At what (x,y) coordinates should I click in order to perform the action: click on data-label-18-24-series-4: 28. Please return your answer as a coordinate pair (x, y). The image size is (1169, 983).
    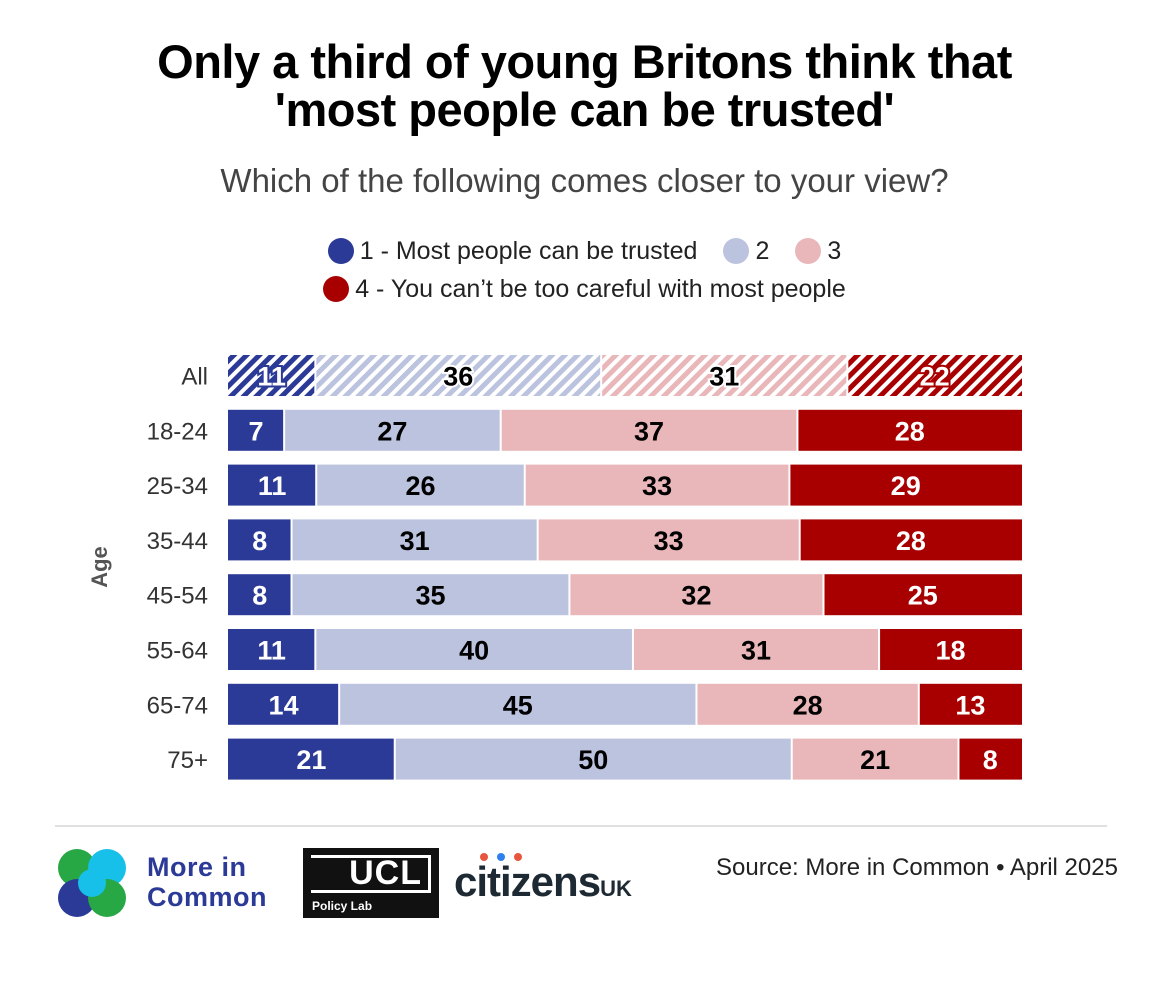
    Looking at the image, I should click on (910, 431).